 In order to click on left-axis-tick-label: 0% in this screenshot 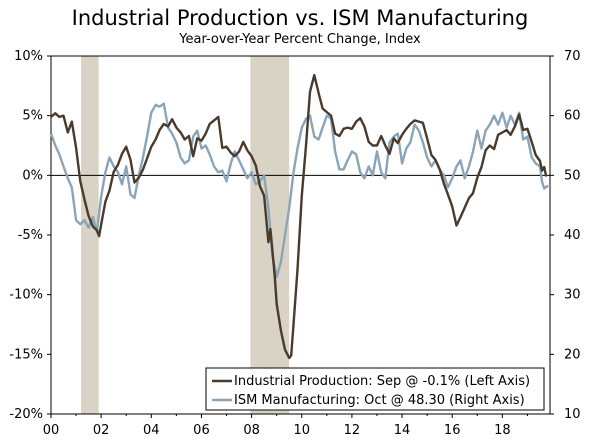, I will do `click(32, 175)`.